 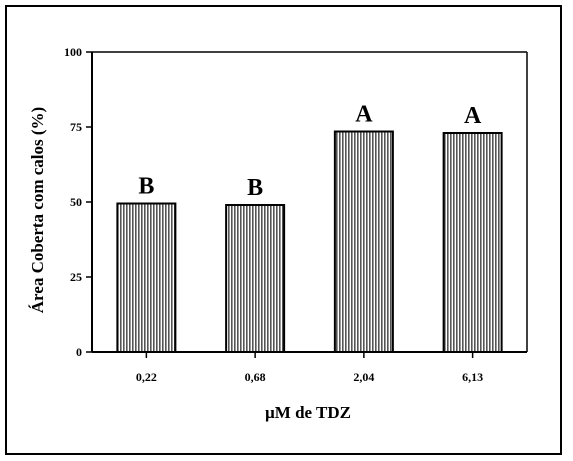 I want to click on y-ticks-group: 0 25 50 75 100, so click(x=78, y=202).